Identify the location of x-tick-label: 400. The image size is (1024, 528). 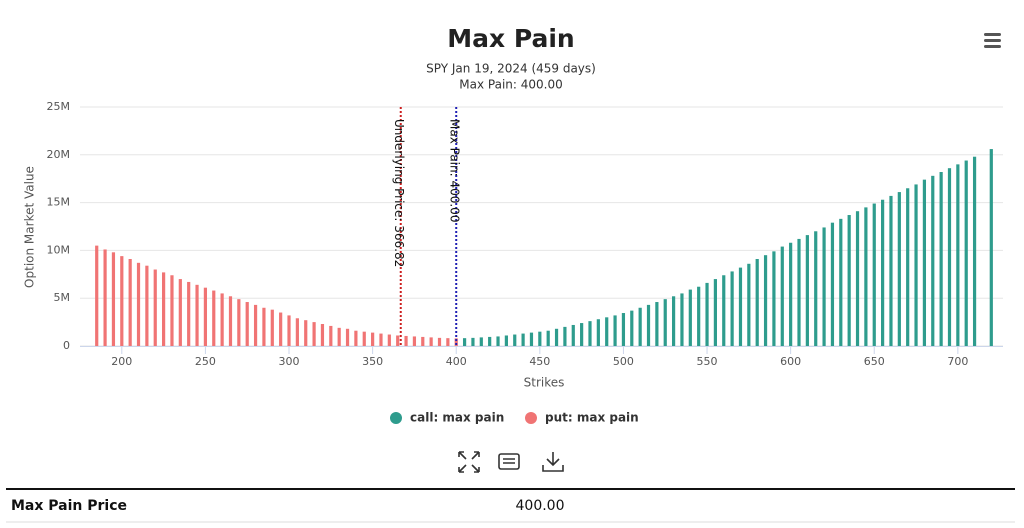
(456, 361).